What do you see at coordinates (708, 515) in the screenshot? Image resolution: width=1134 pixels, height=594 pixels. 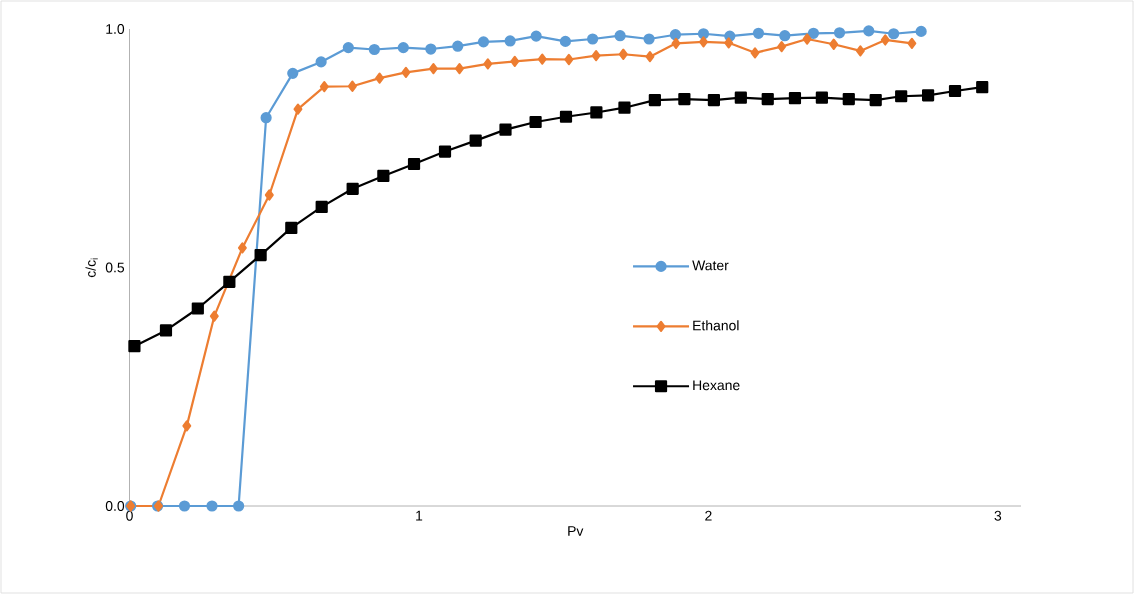 I see `x-tick-label: 2` at bounding box center [708, 515].